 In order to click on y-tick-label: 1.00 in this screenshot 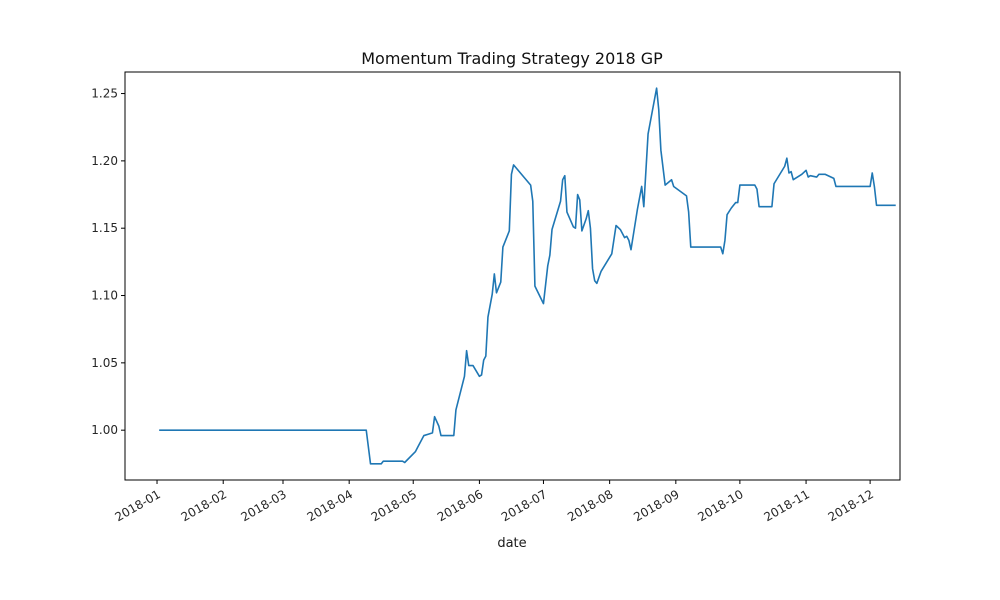, I will do `click(104, 430)`.